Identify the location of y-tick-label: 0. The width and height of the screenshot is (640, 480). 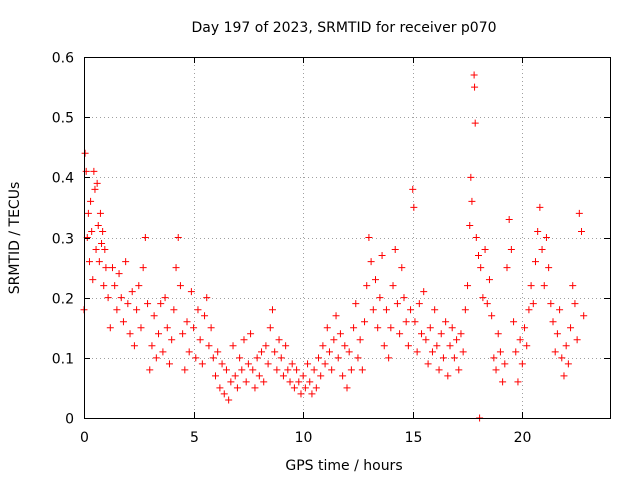
(69, 420).